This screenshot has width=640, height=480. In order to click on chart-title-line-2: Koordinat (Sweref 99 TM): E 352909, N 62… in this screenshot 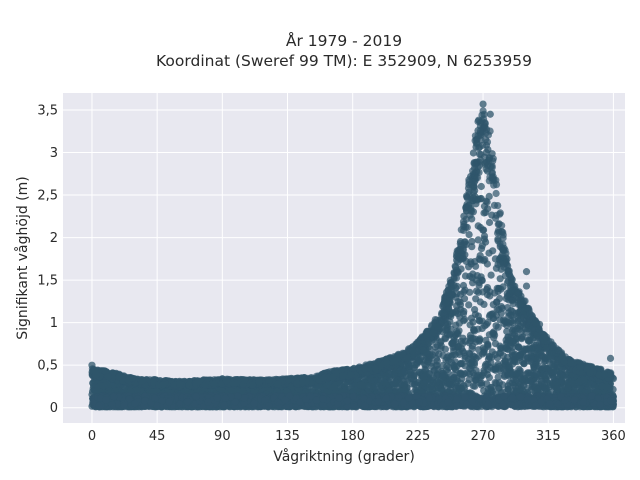, I will do `click(344, 61)`.